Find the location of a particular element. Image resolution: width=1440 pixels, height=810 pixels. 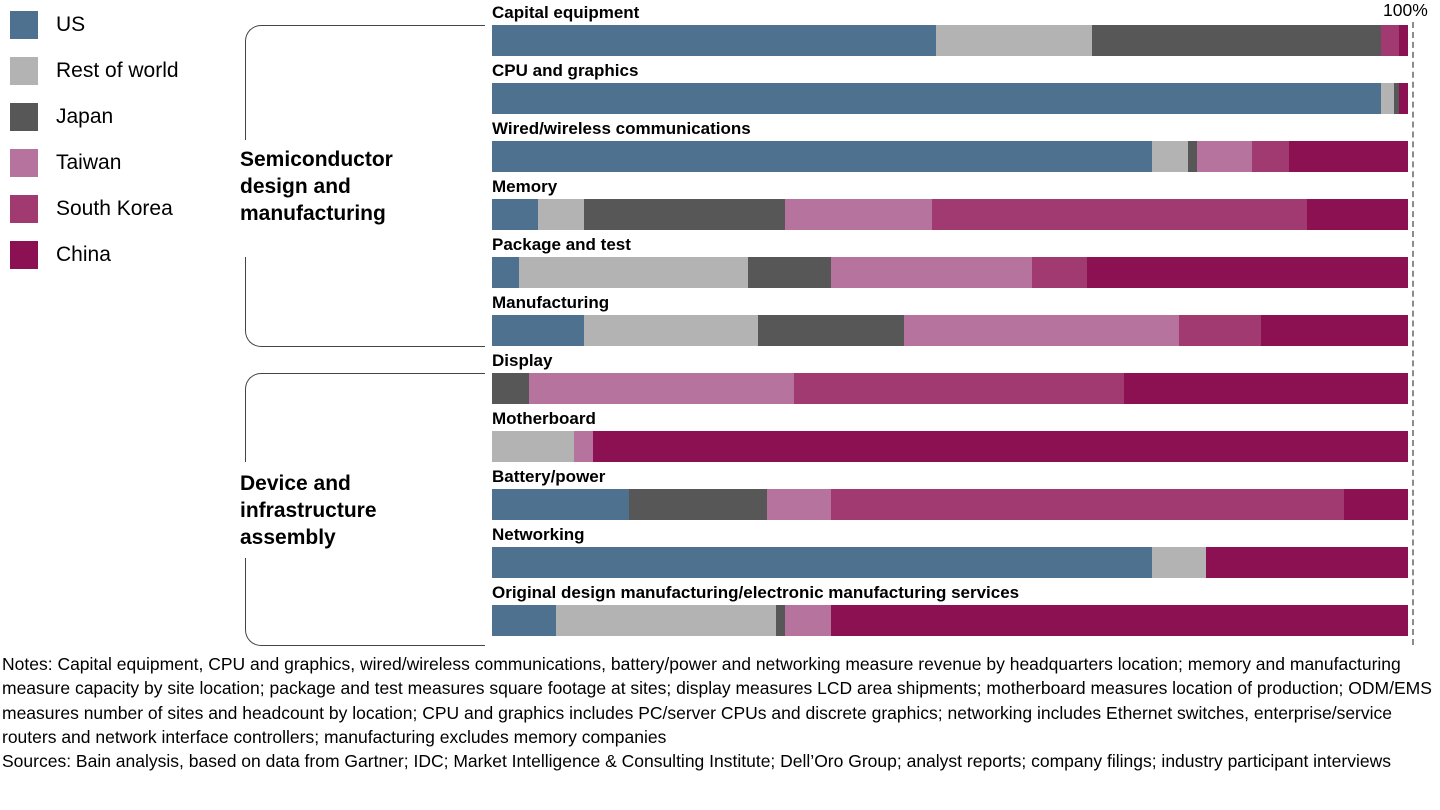

legend-label: Rest of world is located at coordinates (117, 70).